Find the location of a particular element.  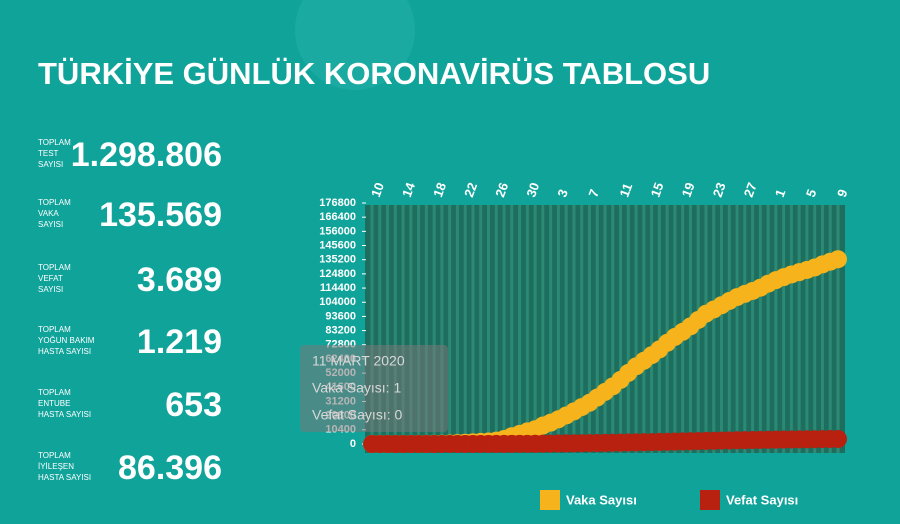

y-tick-label: 156000 is located at coordinates (337, 231).